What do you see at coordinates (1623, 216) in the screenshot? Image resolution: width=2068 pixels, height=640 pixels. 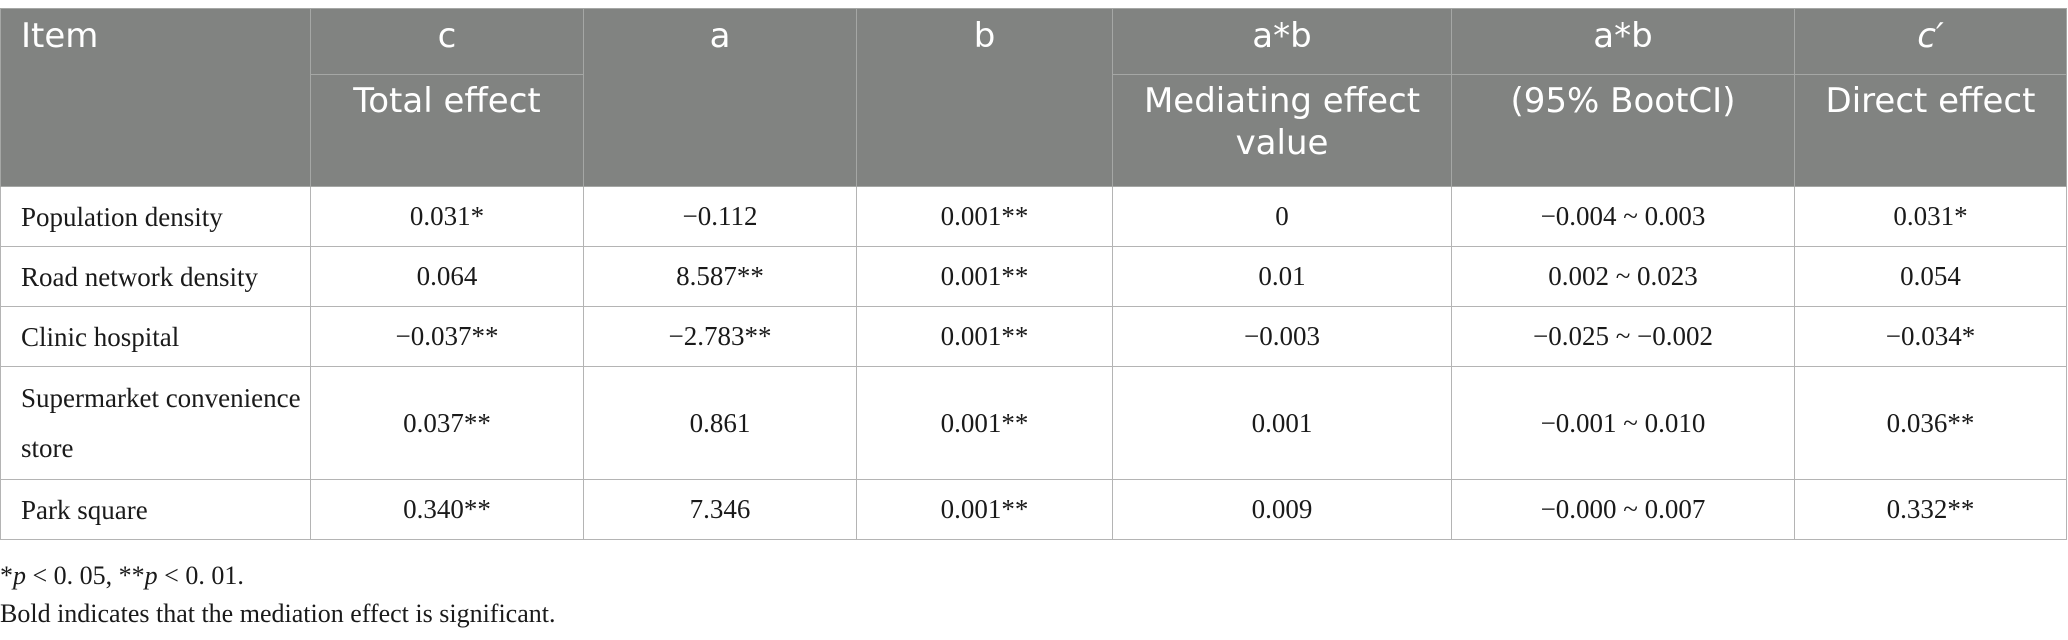 I see `cell-boot-ci: −0.004 ~ 0.003` at bounding box center [1623, 216].